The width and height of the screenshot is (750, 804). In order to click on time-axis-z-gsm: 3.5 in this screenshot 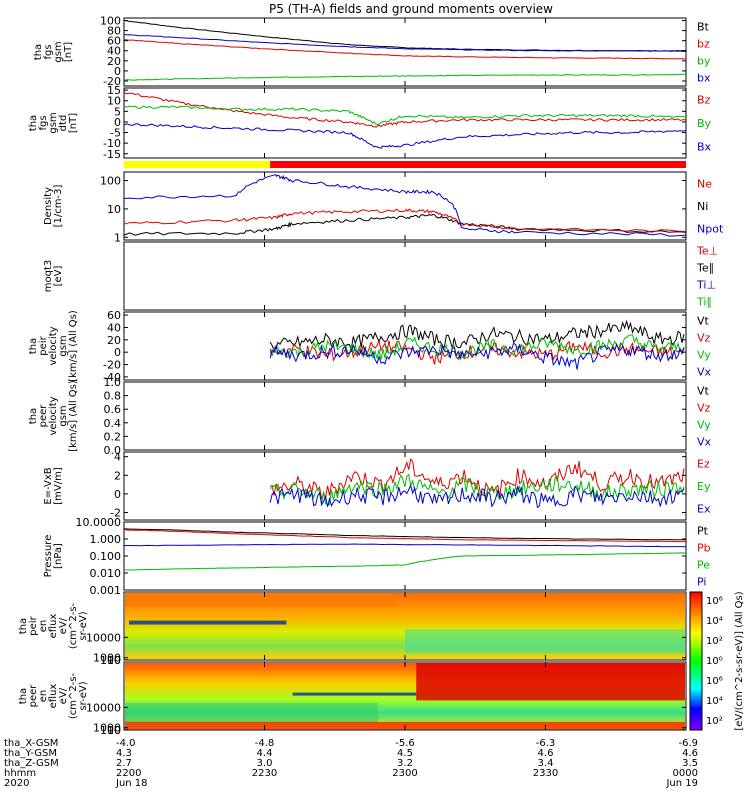, I will do `click(690, 763)`.